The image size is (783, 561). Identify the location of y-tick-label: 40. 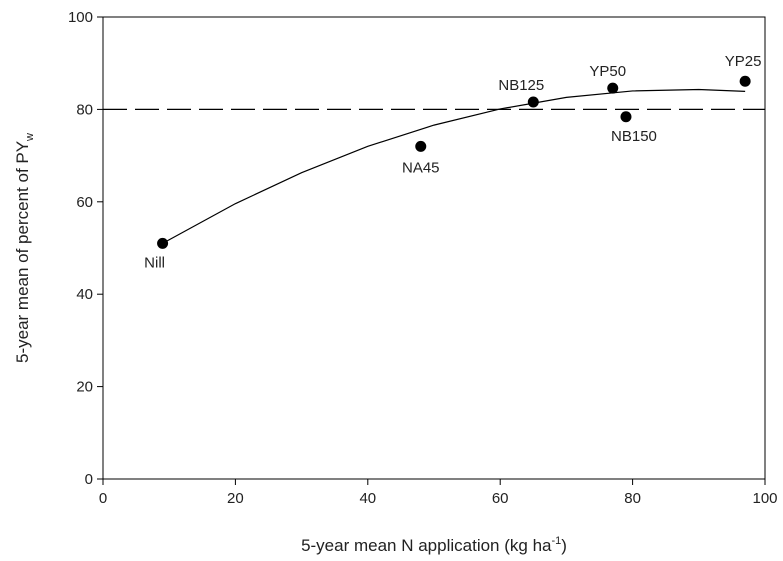
(84, 294).